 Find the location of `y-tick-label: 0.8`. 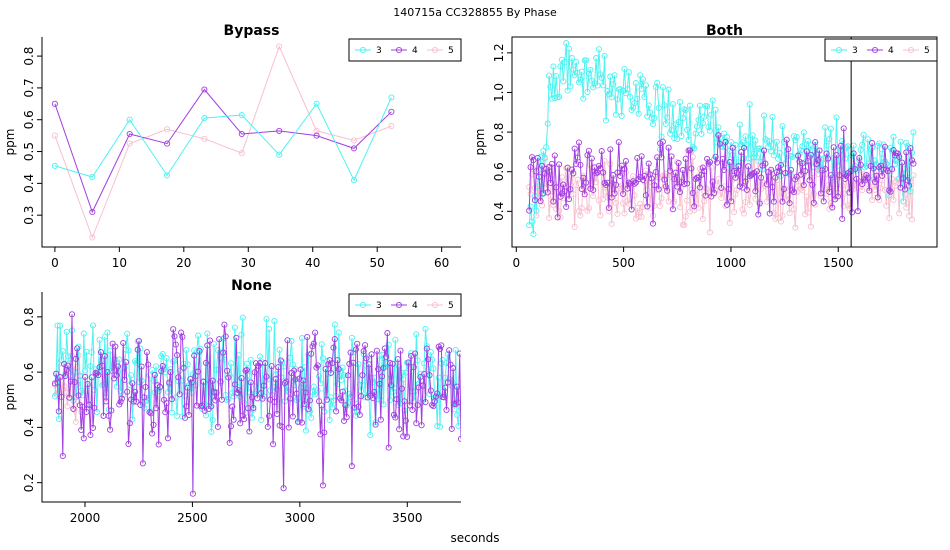

y-tick-label: 0.8 is located at coordinates (29, 316).